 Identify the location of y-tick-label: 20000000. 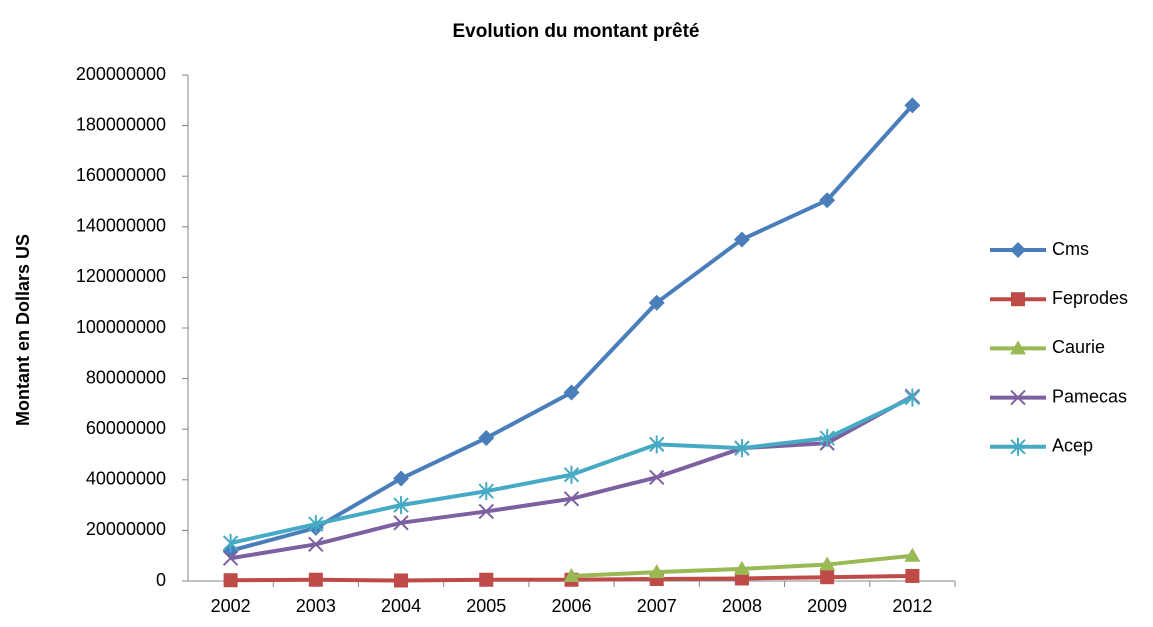
(126, 529).